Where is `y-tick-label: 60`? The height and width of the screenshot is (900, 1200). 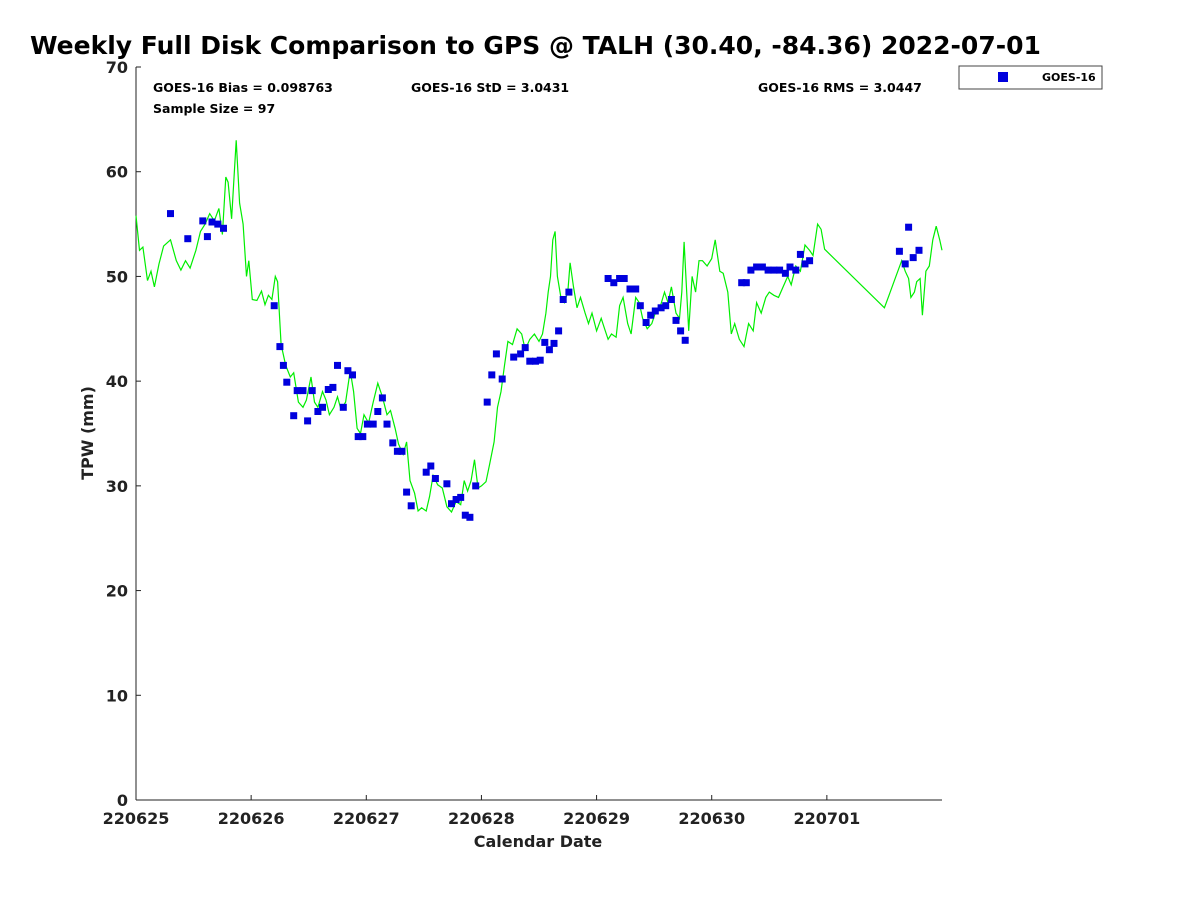 y-tick-label: 60 is located at coordinates (117, 172).